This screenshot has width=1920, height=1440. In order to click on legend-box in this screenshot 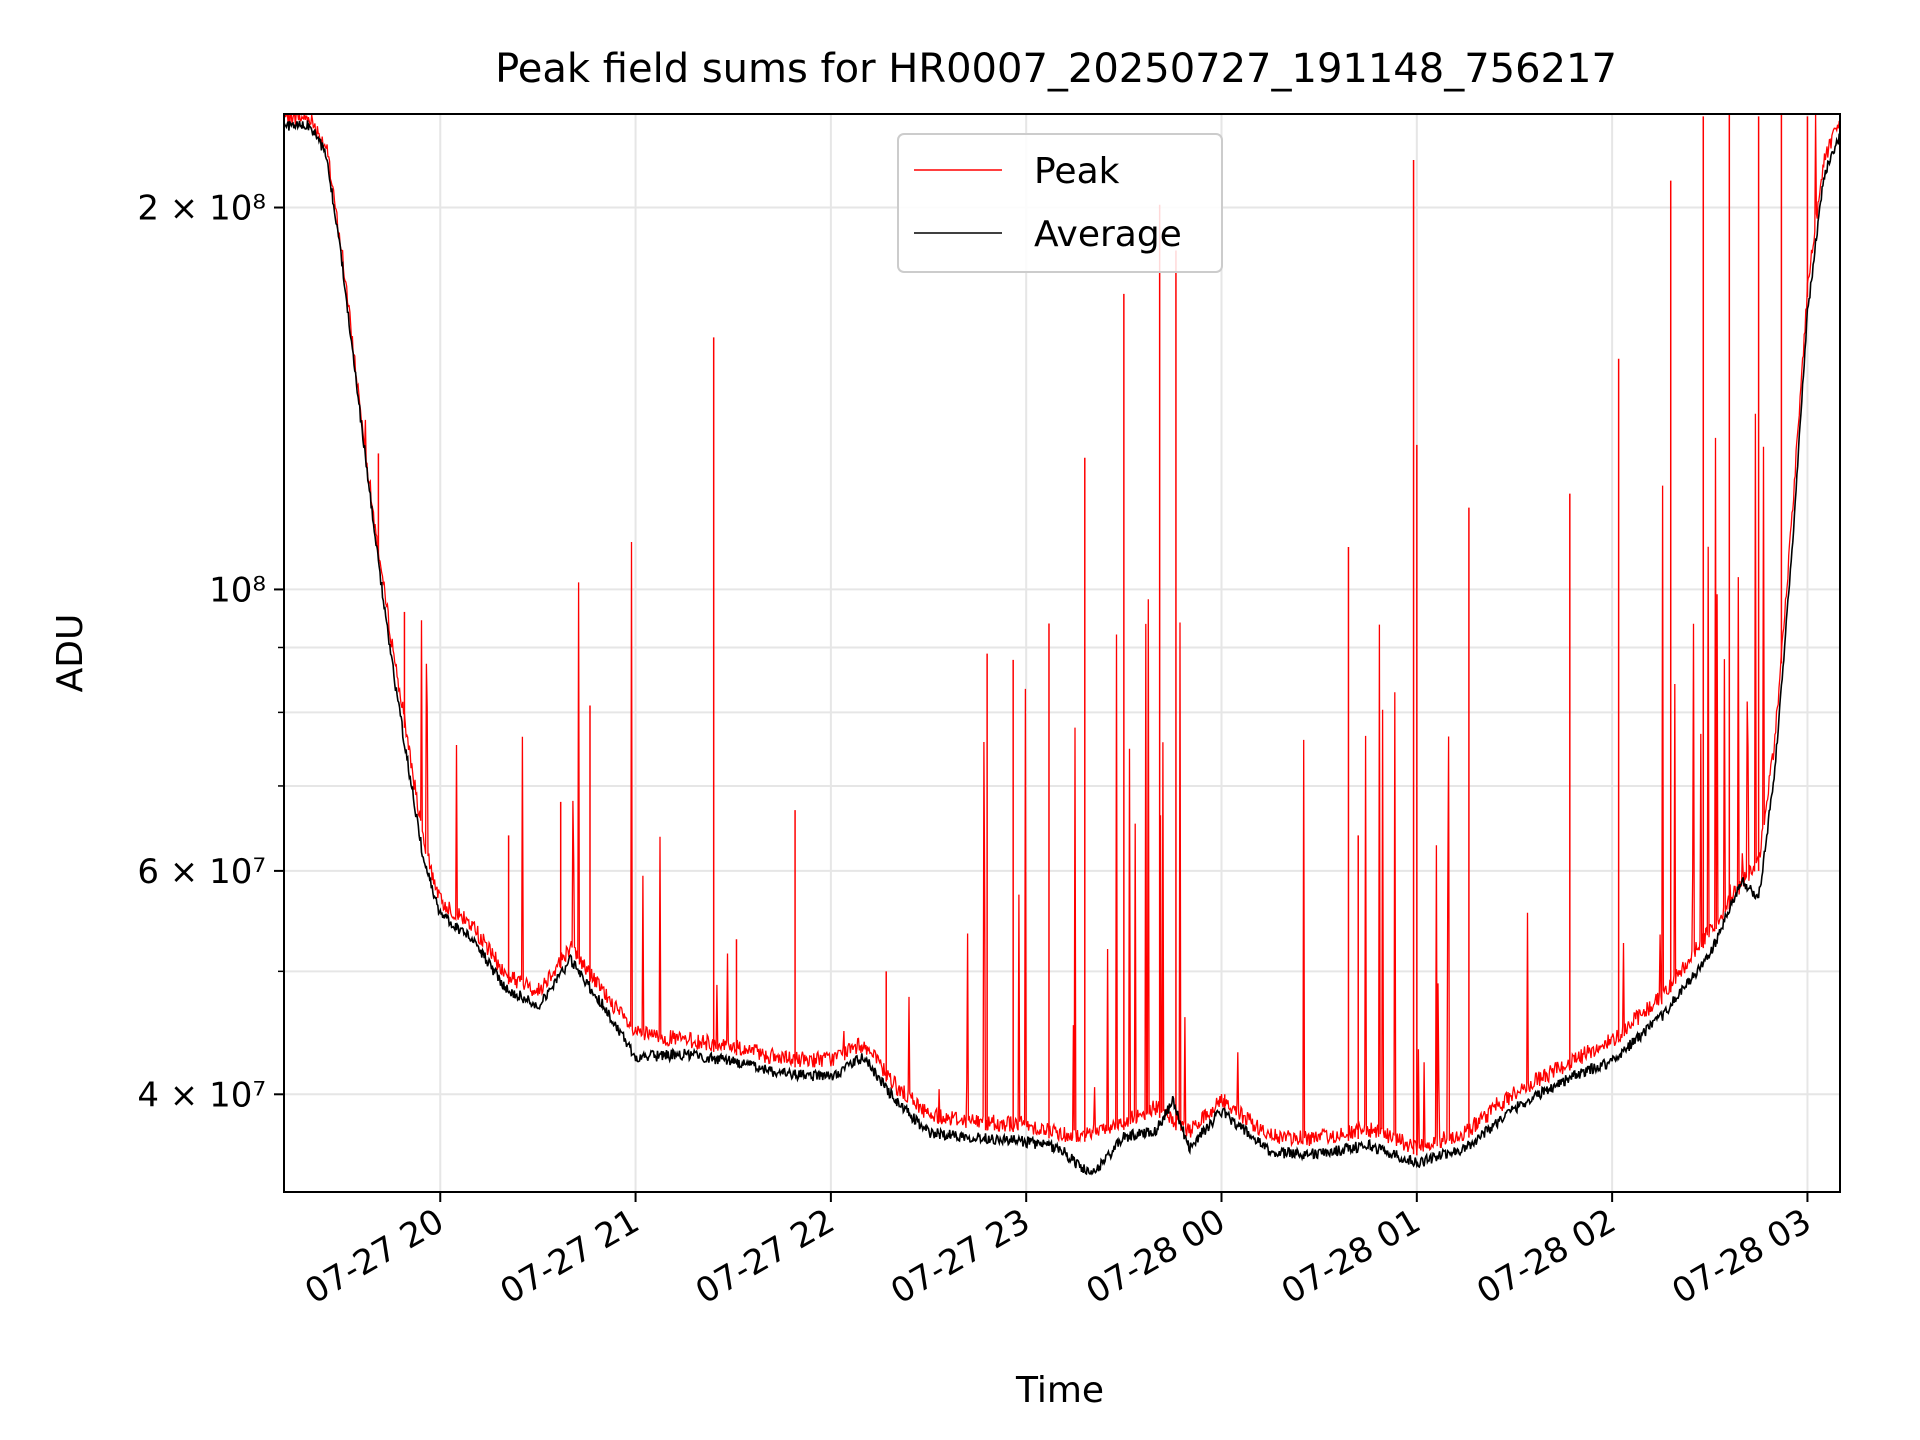, I will do `click(1060, 203)`.